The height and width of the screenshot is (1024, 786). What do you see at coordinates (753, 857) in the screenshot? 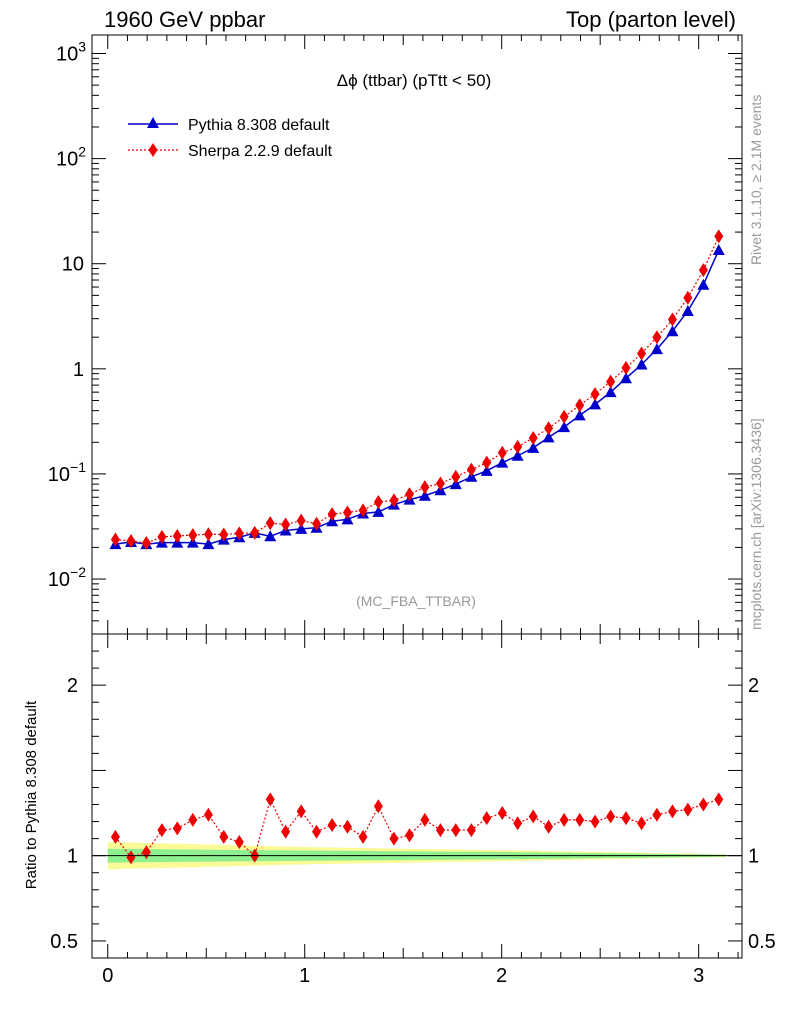
I see `ratio-y-tick-label-right: 1` at bounding box center [753, 857].